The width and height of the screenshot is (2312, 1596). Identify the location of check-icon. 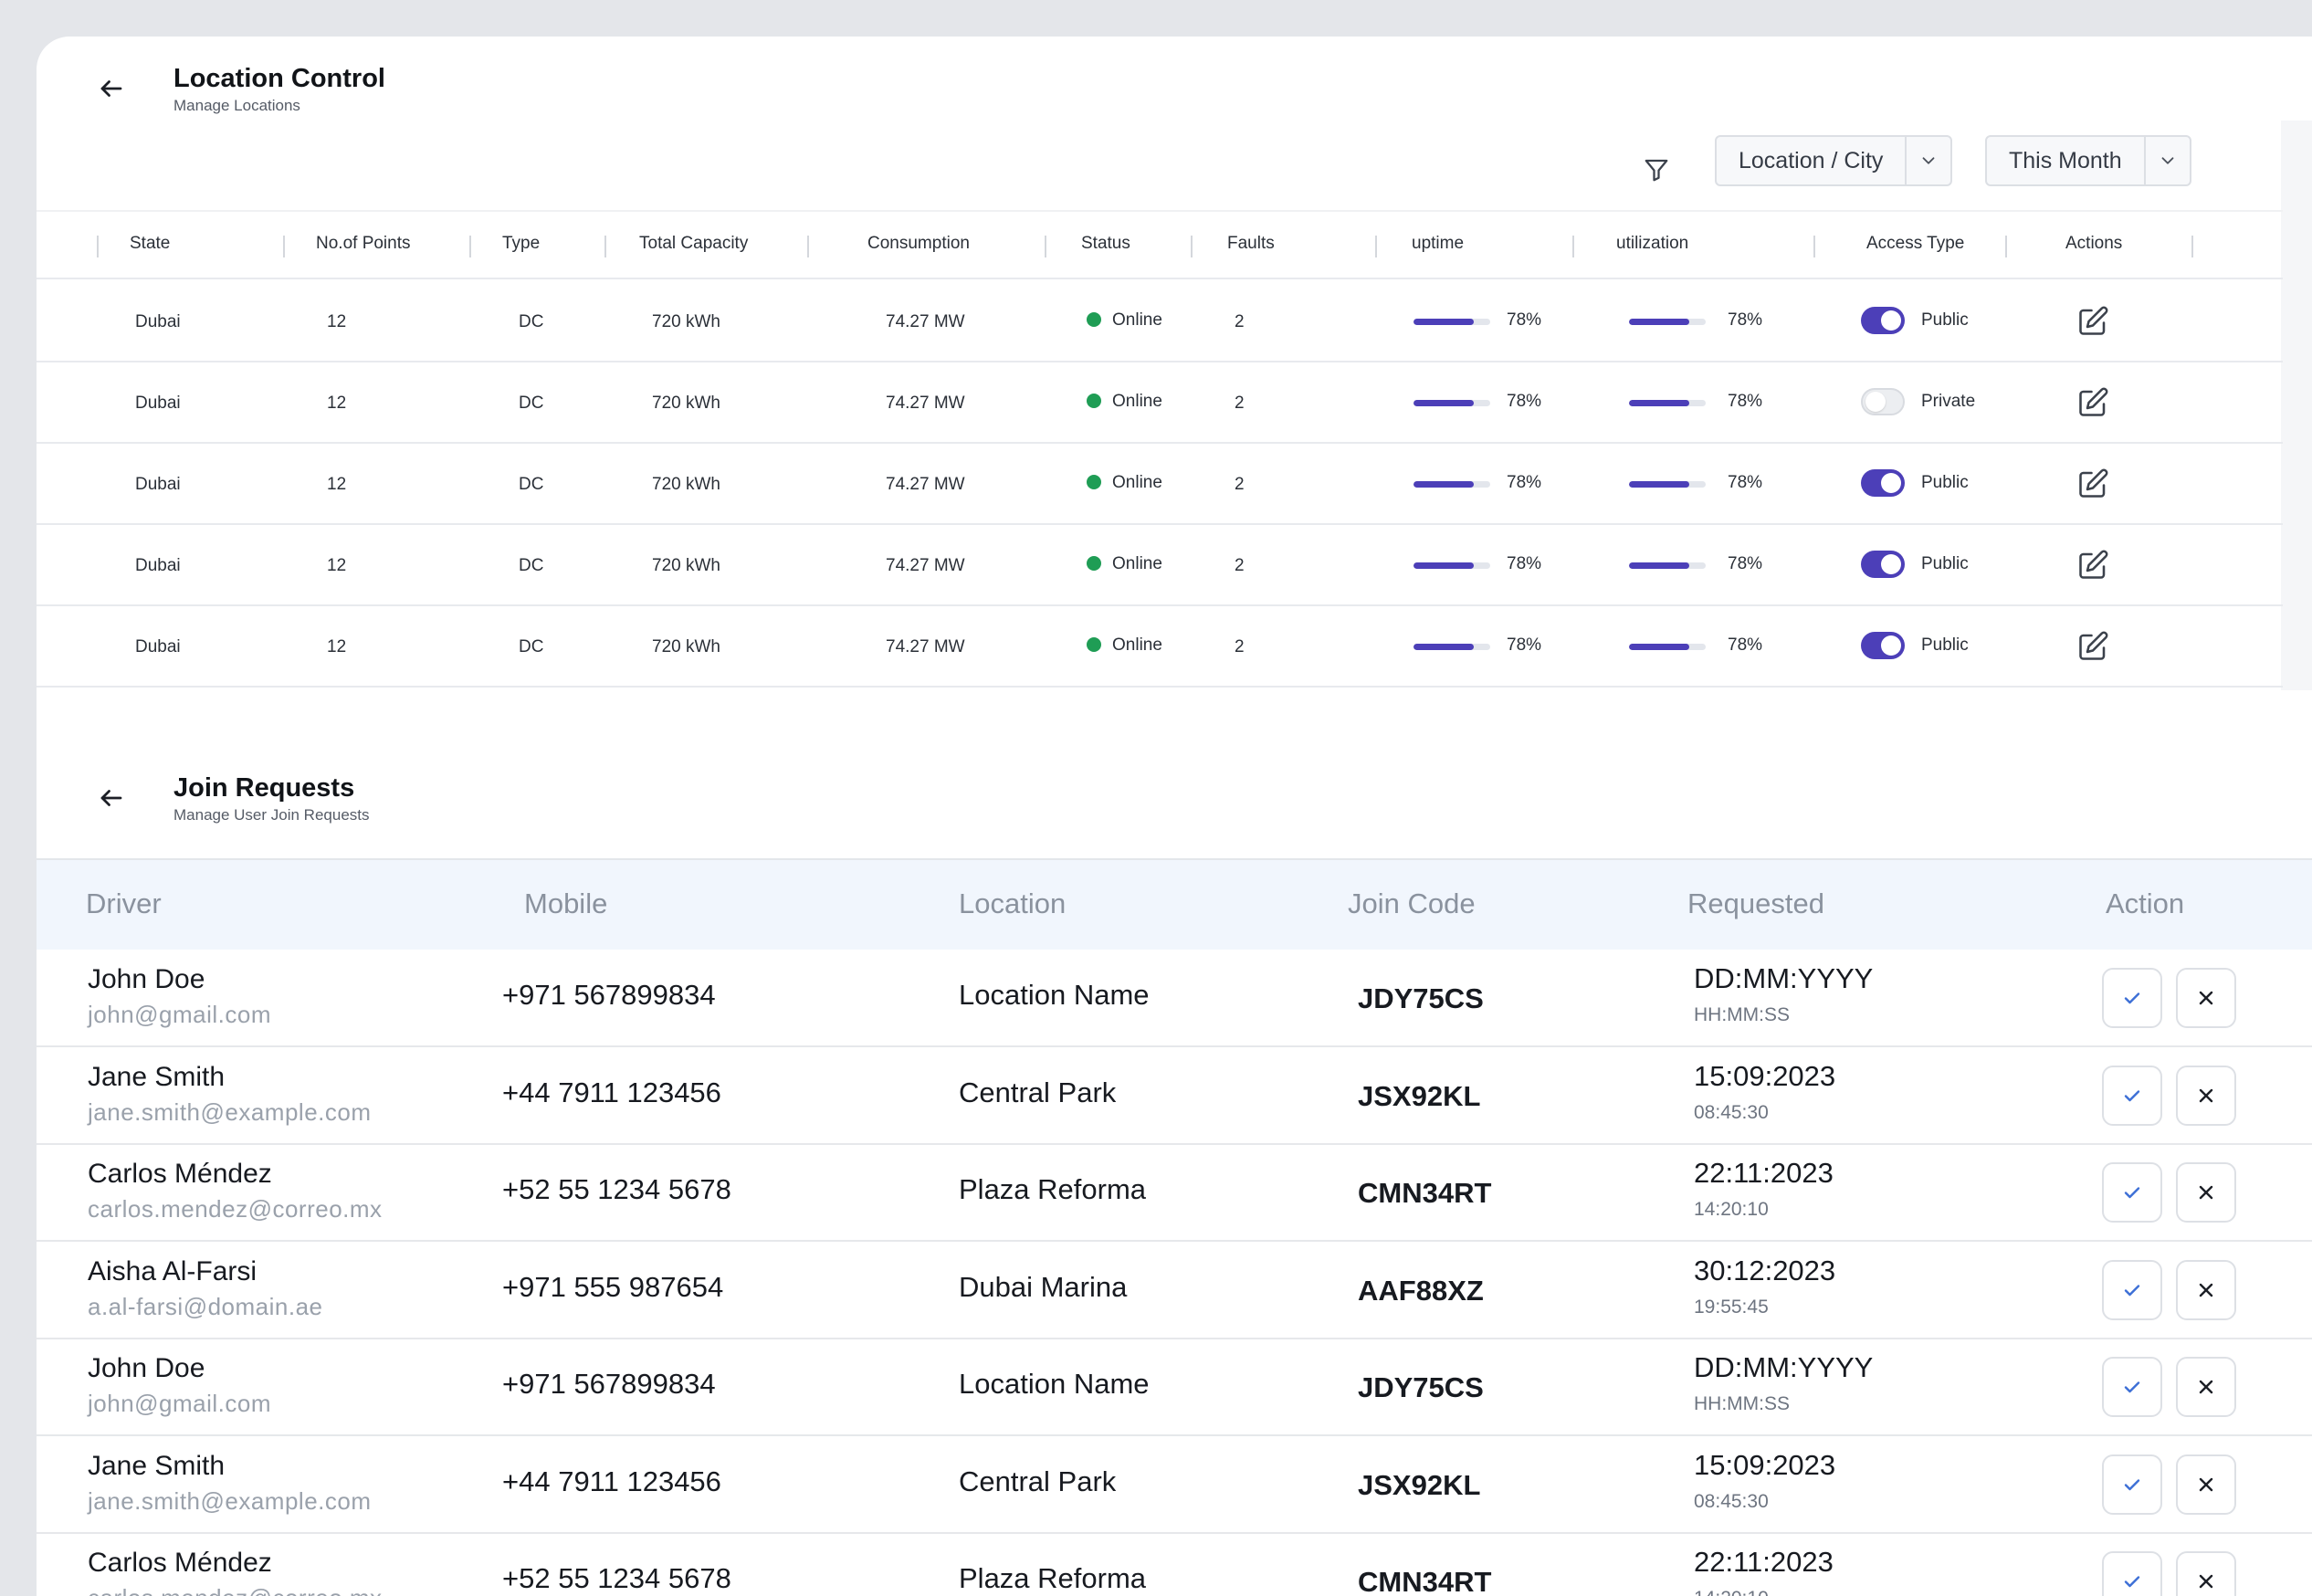
(2132, 1485).